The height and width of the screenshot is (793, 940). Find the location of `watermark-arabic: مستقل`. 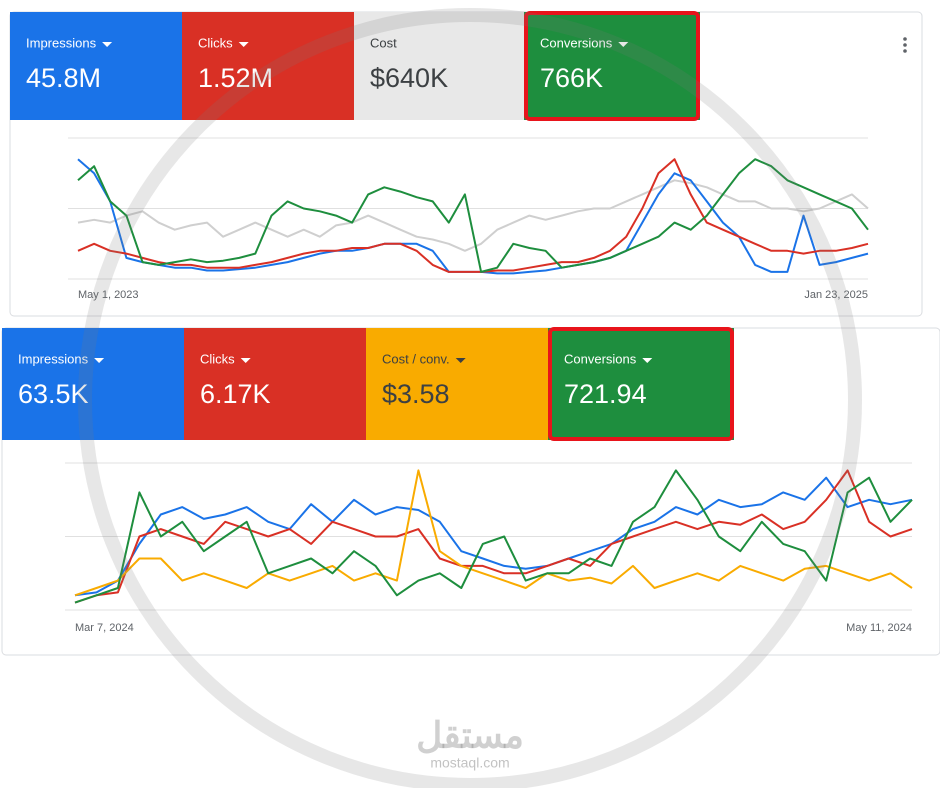

watermark-arabic: مستقل is located at coordinates (470, 735).